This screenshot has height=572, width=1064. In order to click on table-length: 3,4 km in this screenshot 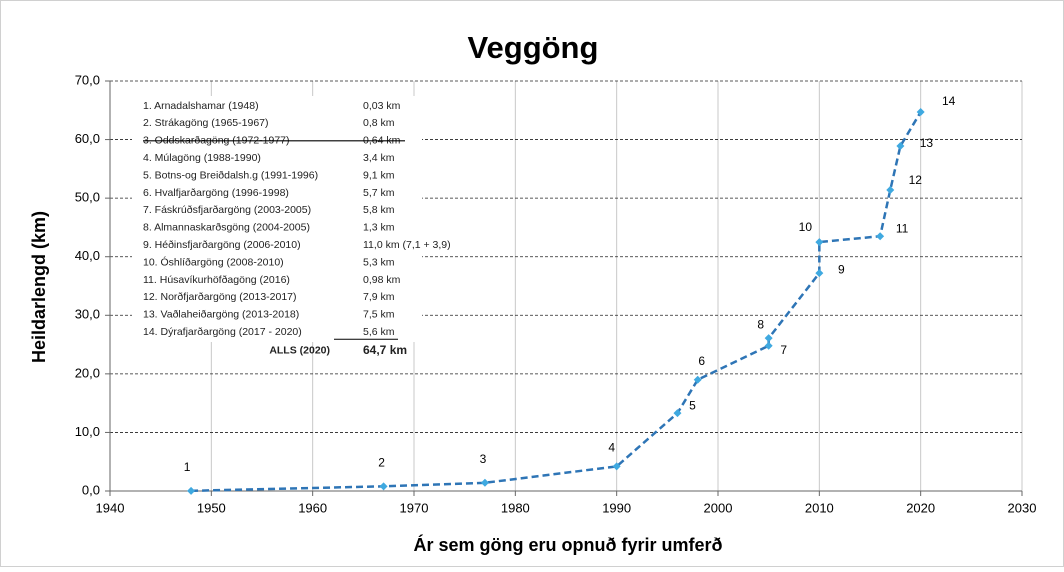, I will do `click(379, 158)`.